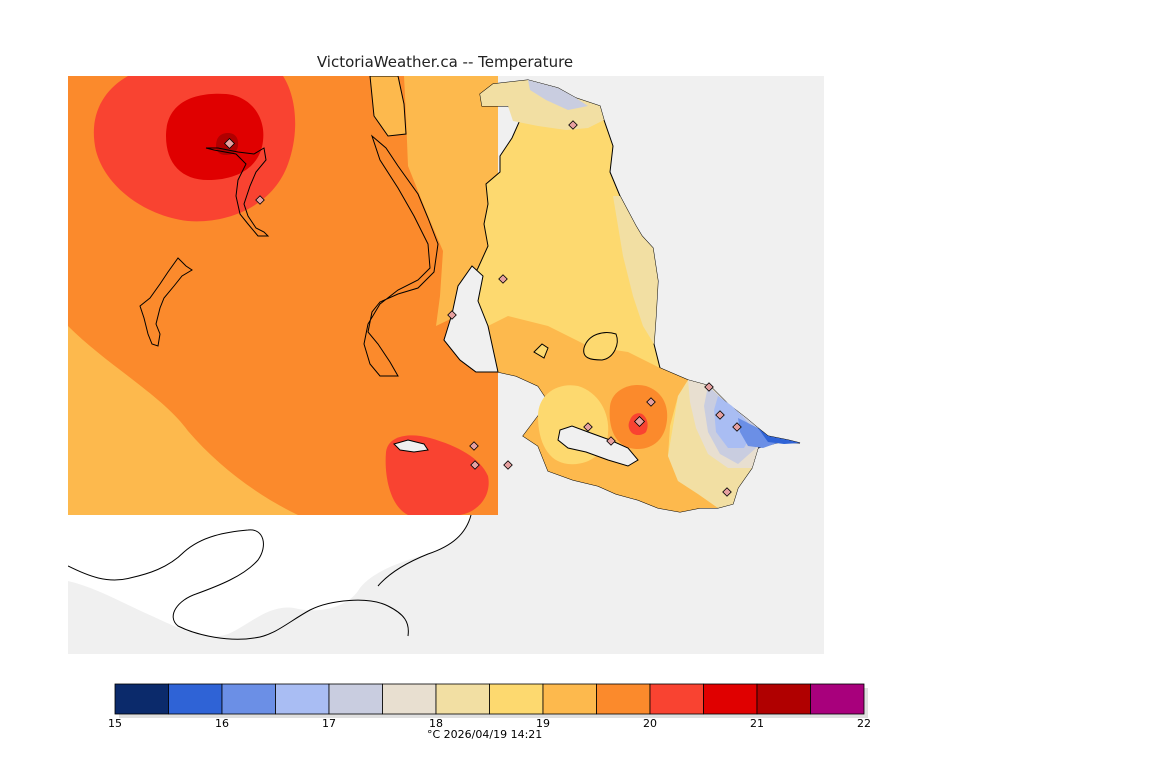  What do you see at coordinates (489, 723) in the screenshot?
I see `legend-ticks: 15 16 17 18 19 20 21 22` at bounding box center [489, 723].